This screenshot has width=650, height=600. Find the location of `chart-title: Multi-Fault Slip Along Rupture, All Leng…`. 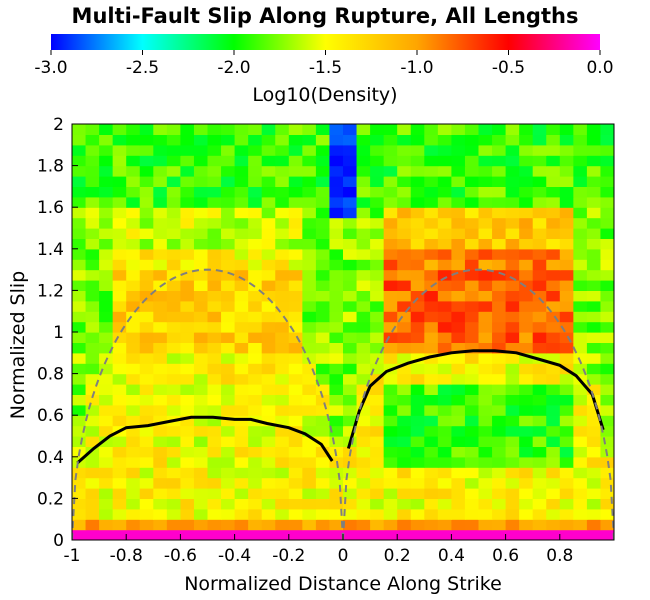

chart-title: Multi-Fault Slip Along Rupture, All Leng… is located at coordinates (325, 16).